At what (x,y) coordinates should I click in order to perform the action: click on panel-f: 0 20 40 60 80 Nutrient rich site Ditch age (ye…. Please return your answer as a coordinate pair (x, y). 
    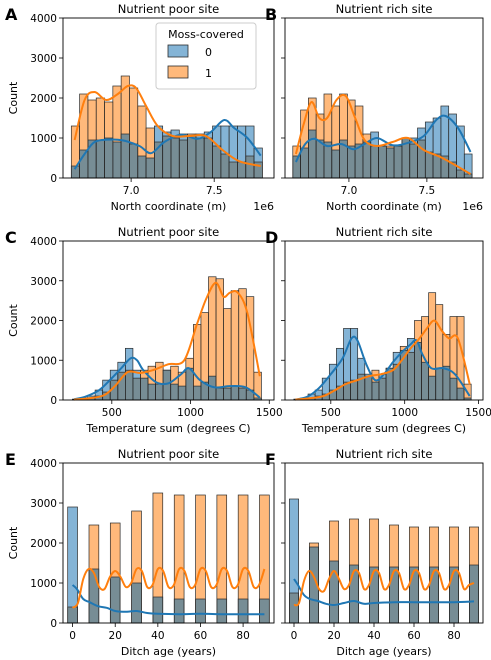
    Looking at the image, I should click on (374, 552).